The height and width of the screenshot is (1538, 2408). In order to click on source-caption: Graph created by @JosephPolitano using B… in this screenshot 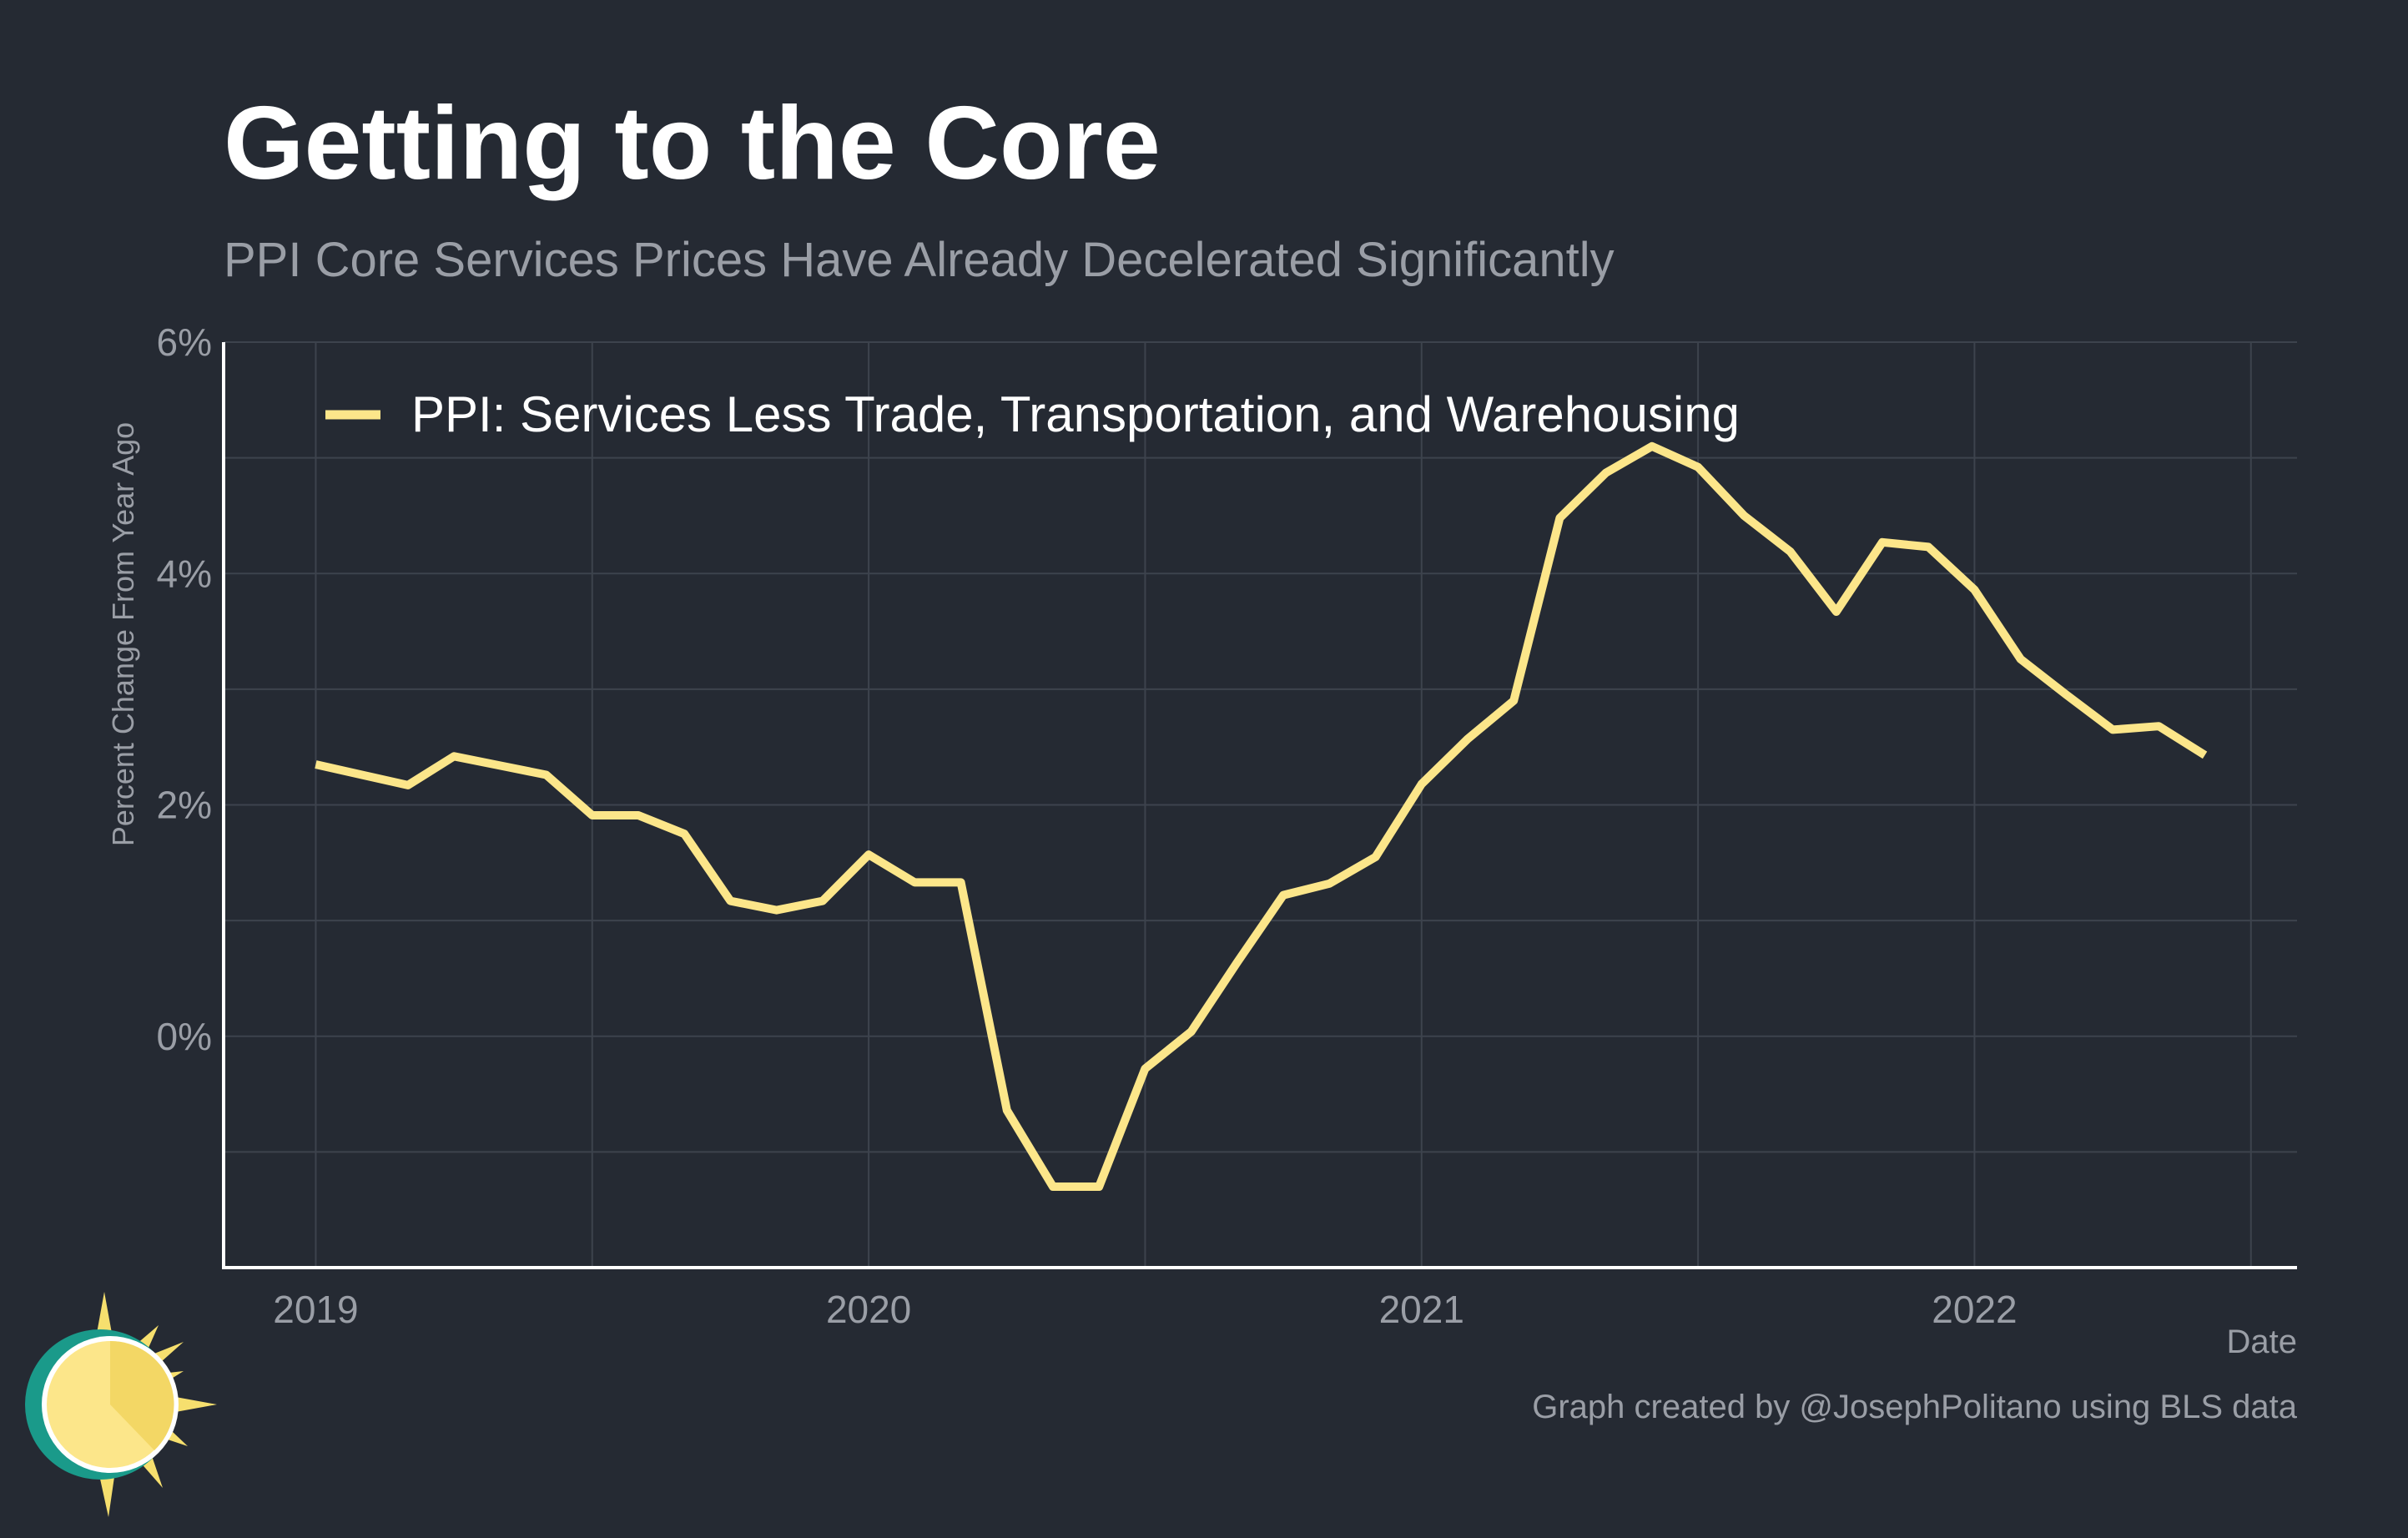, I will do `click(1914, 1407)`.